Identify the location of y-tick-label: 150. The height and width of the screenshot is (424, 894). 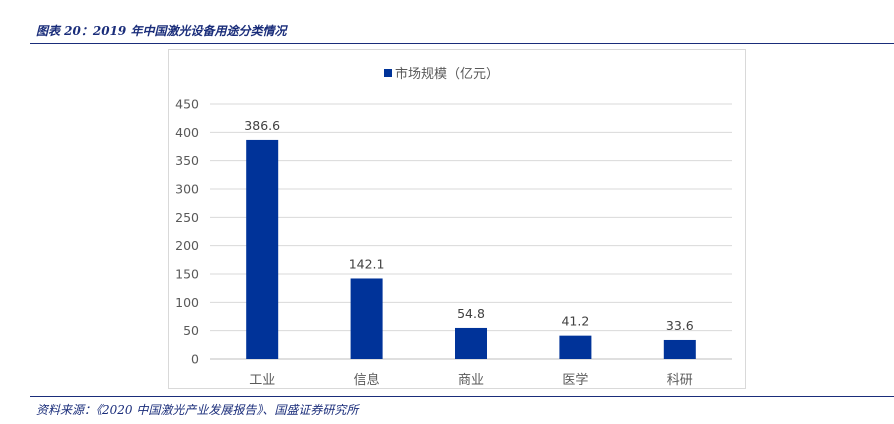
(187, 274).